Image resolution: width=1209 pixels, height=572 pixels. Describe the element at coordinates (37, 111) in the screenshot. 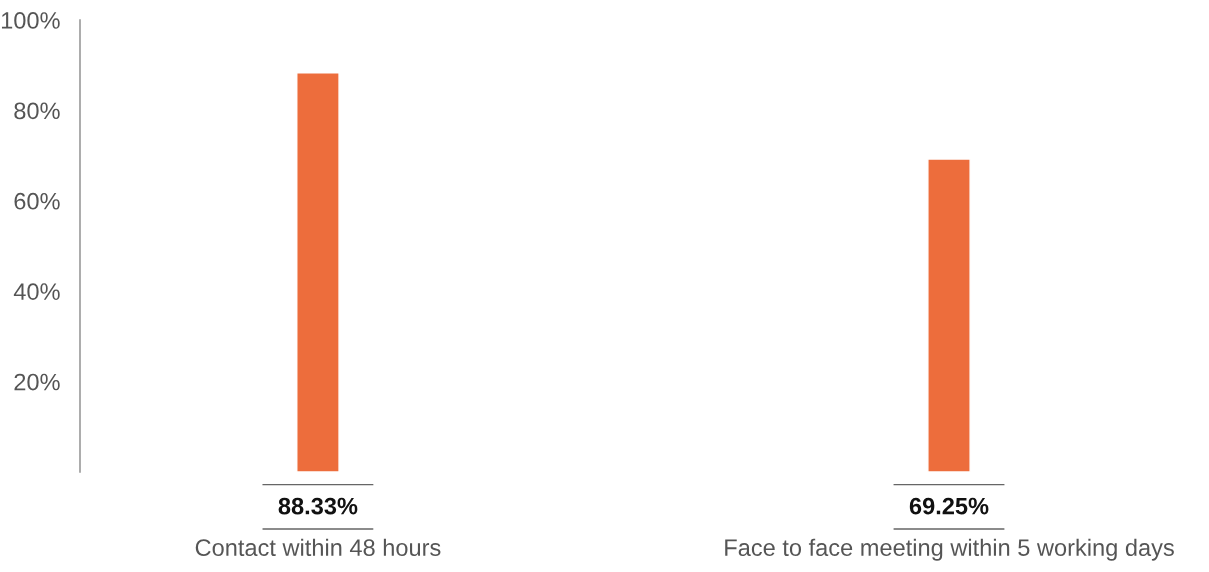

I see `y-tick-label: 80%` at that location.